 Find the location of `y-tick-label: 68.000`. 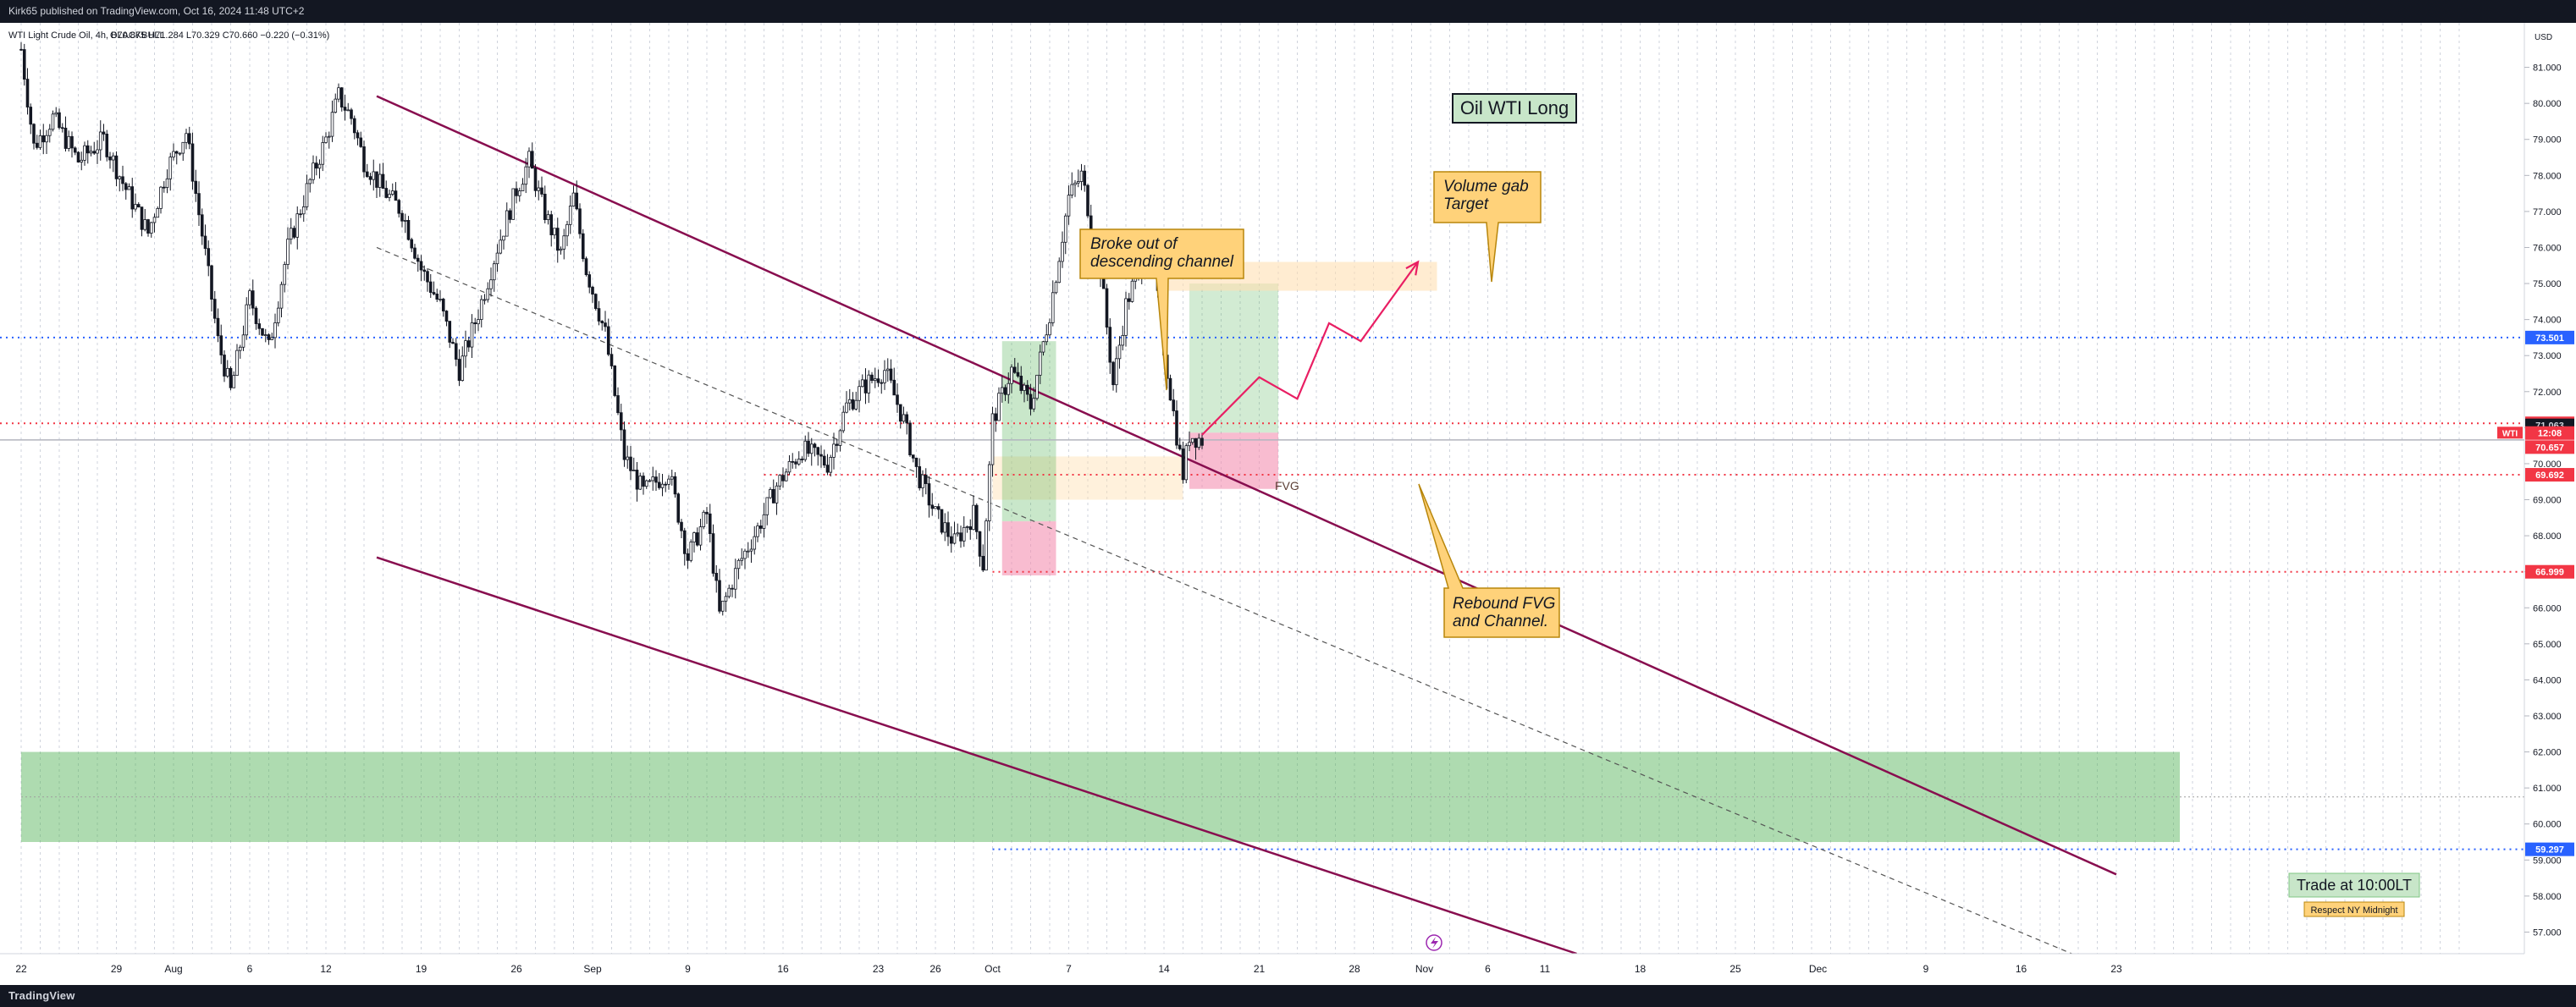

y-tick-label: 68.000 is located at coordinates (2548, 536).